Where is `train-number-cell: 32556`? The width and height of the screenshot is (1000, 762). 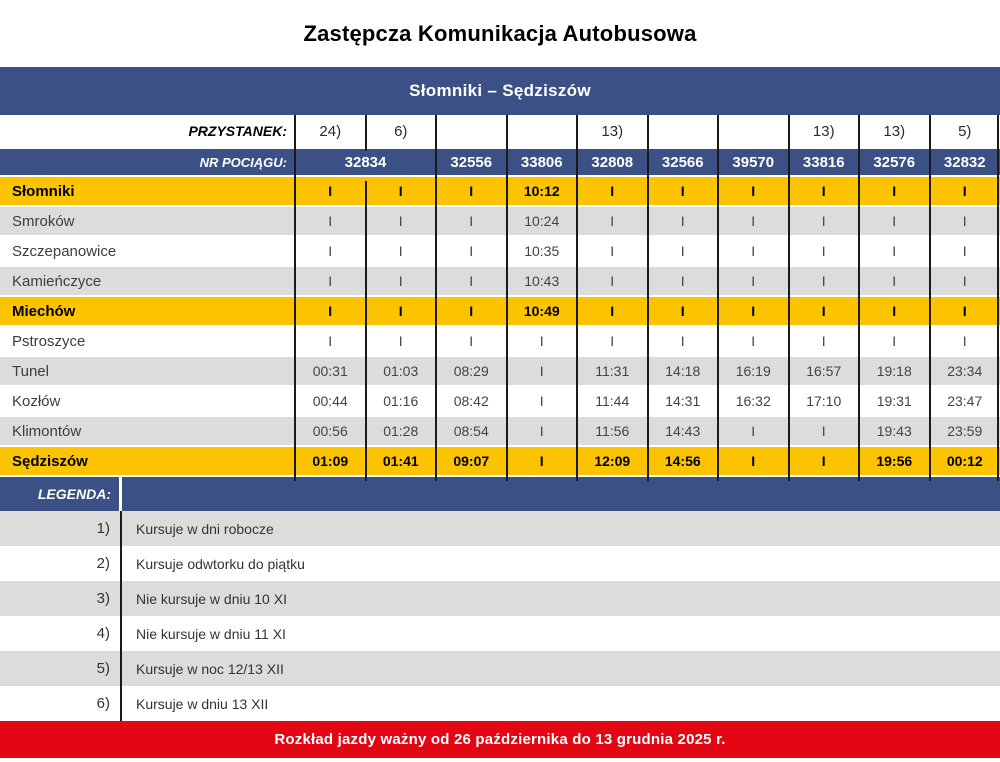
train-number-cell: 32556 is located at coordinates (471, 162).